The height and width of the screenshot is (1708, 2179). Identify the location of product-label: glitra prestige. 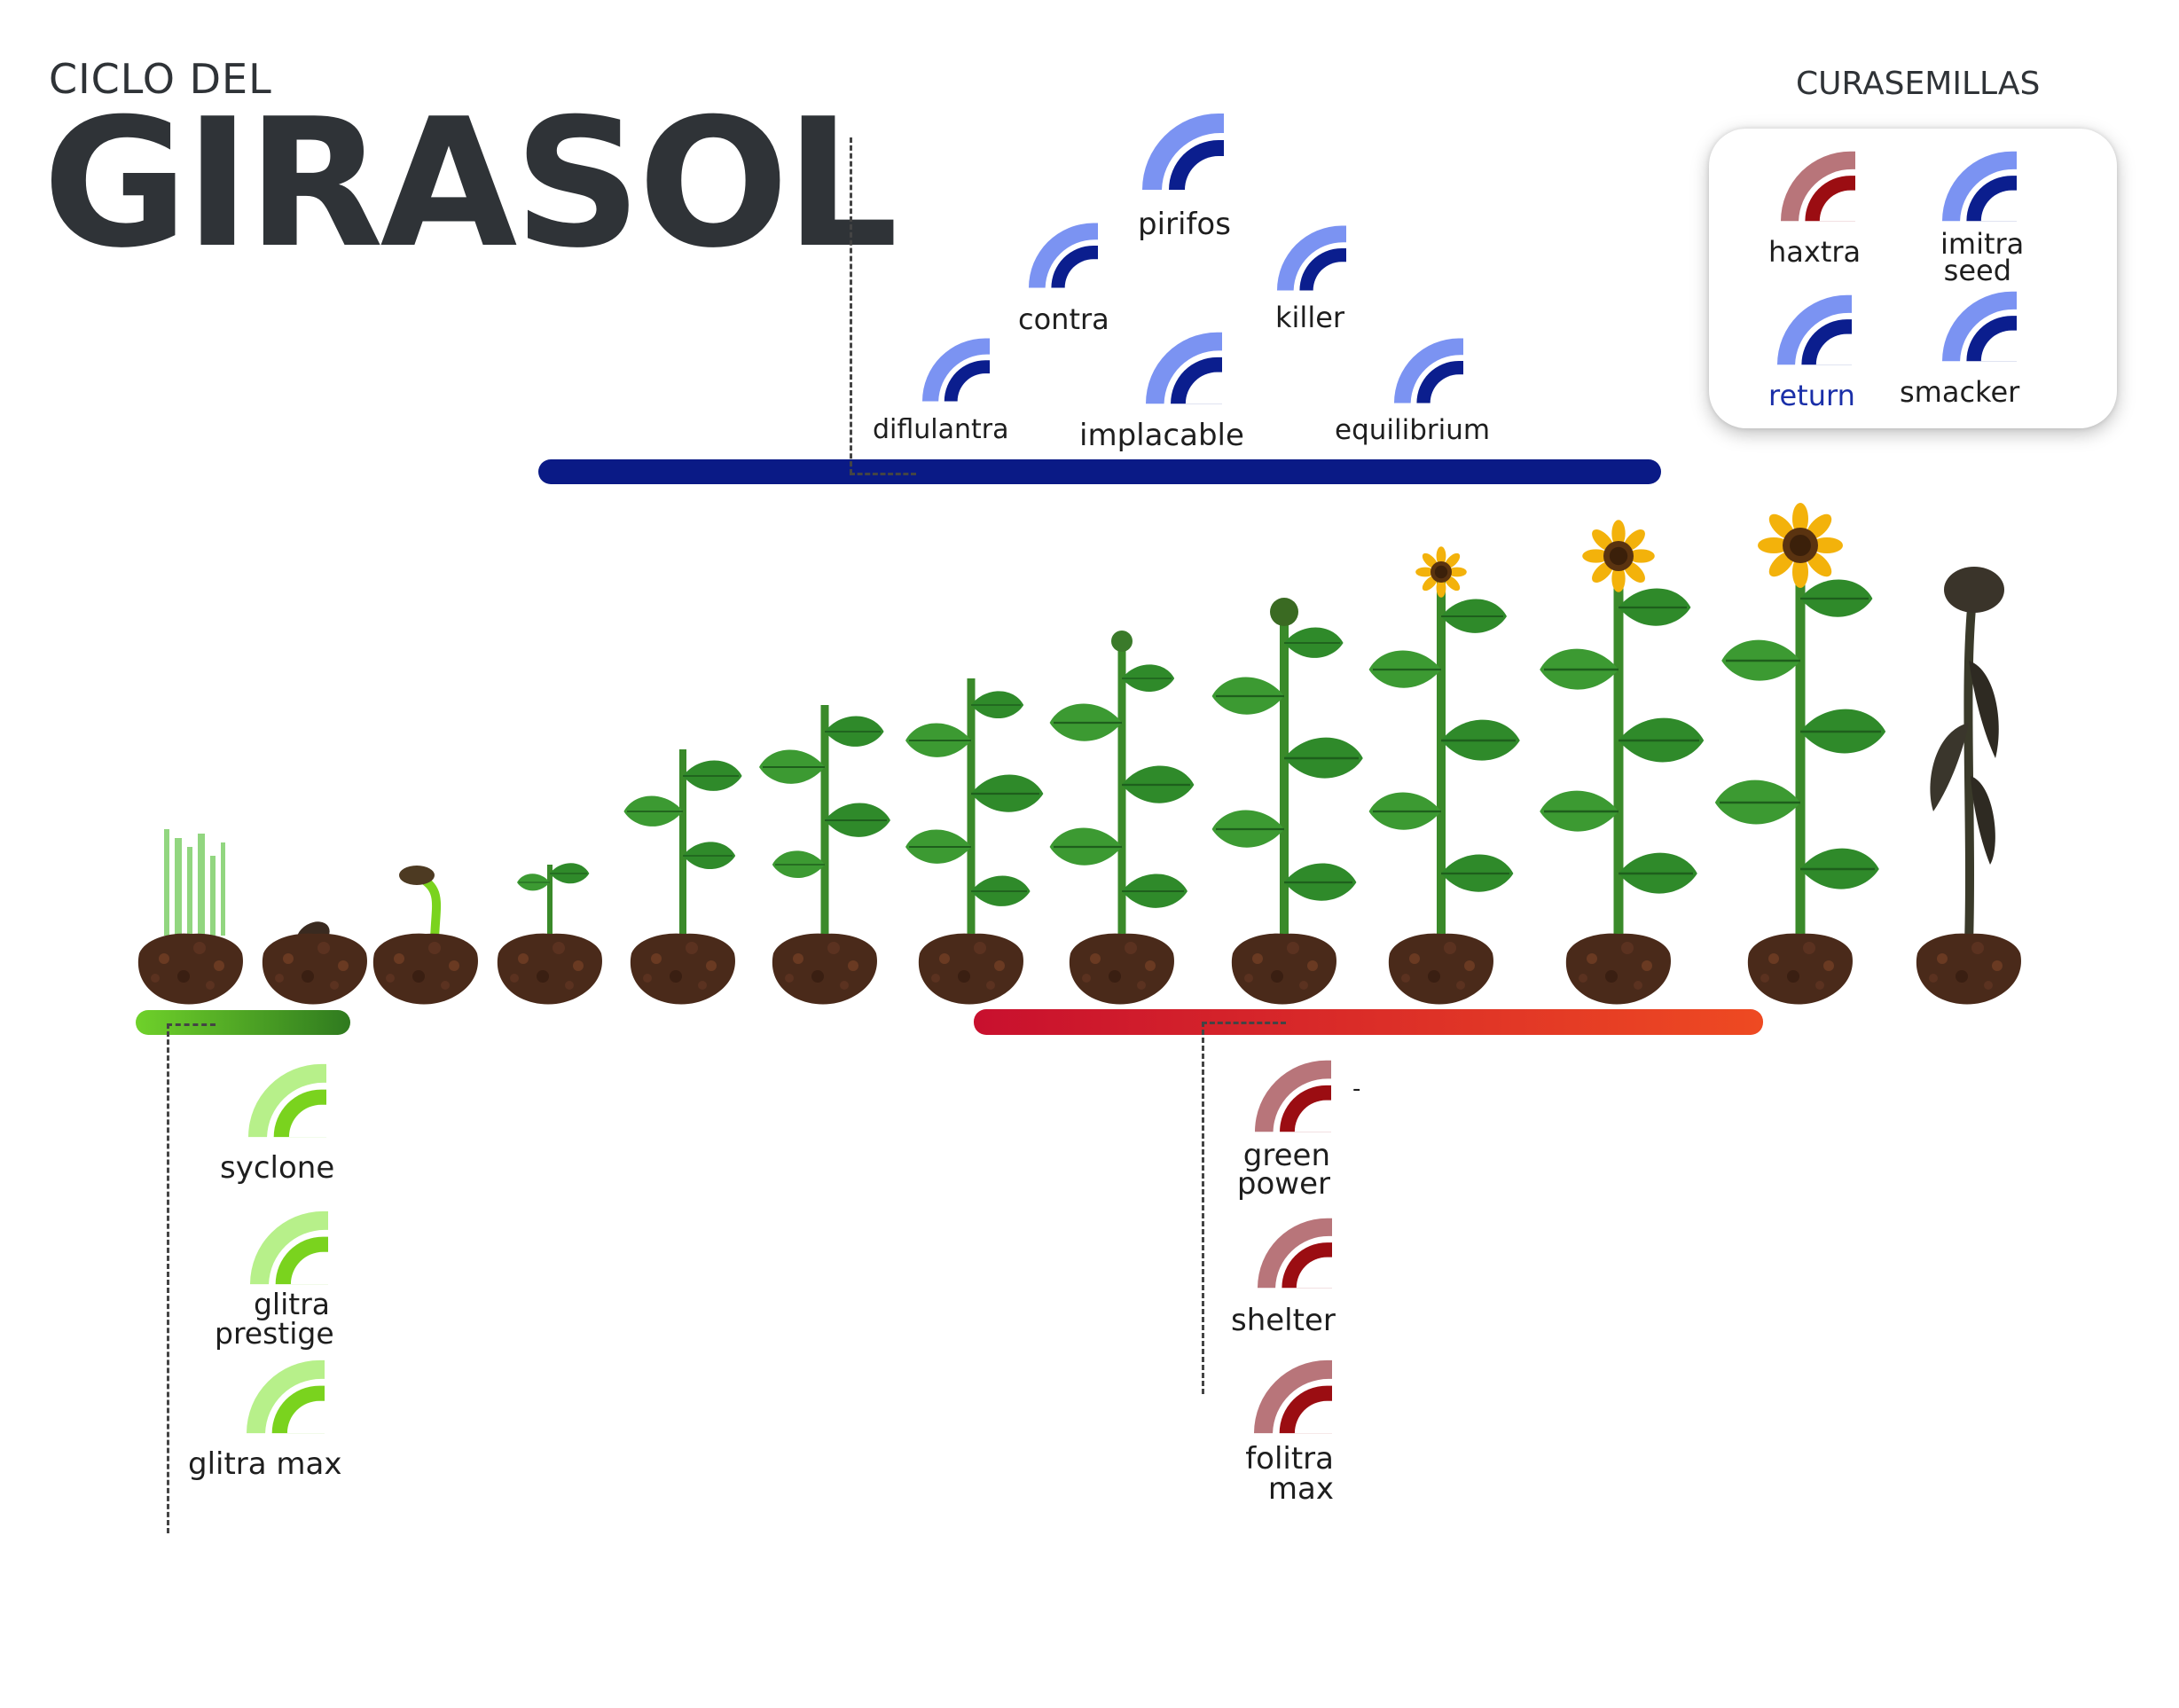
(275, 1319).